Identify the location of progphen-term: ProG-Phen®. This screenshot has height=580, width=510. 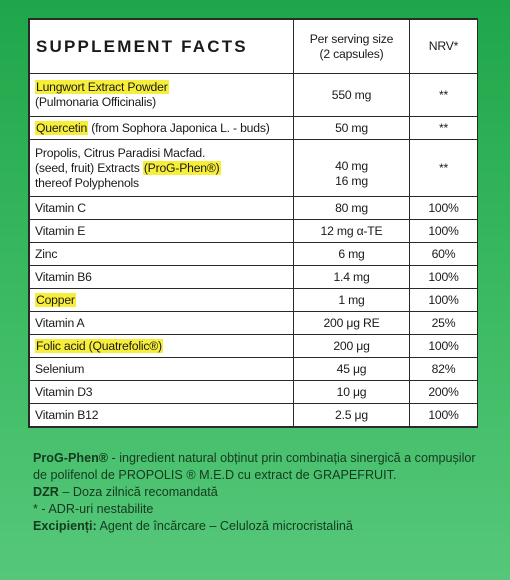
(71, 458).